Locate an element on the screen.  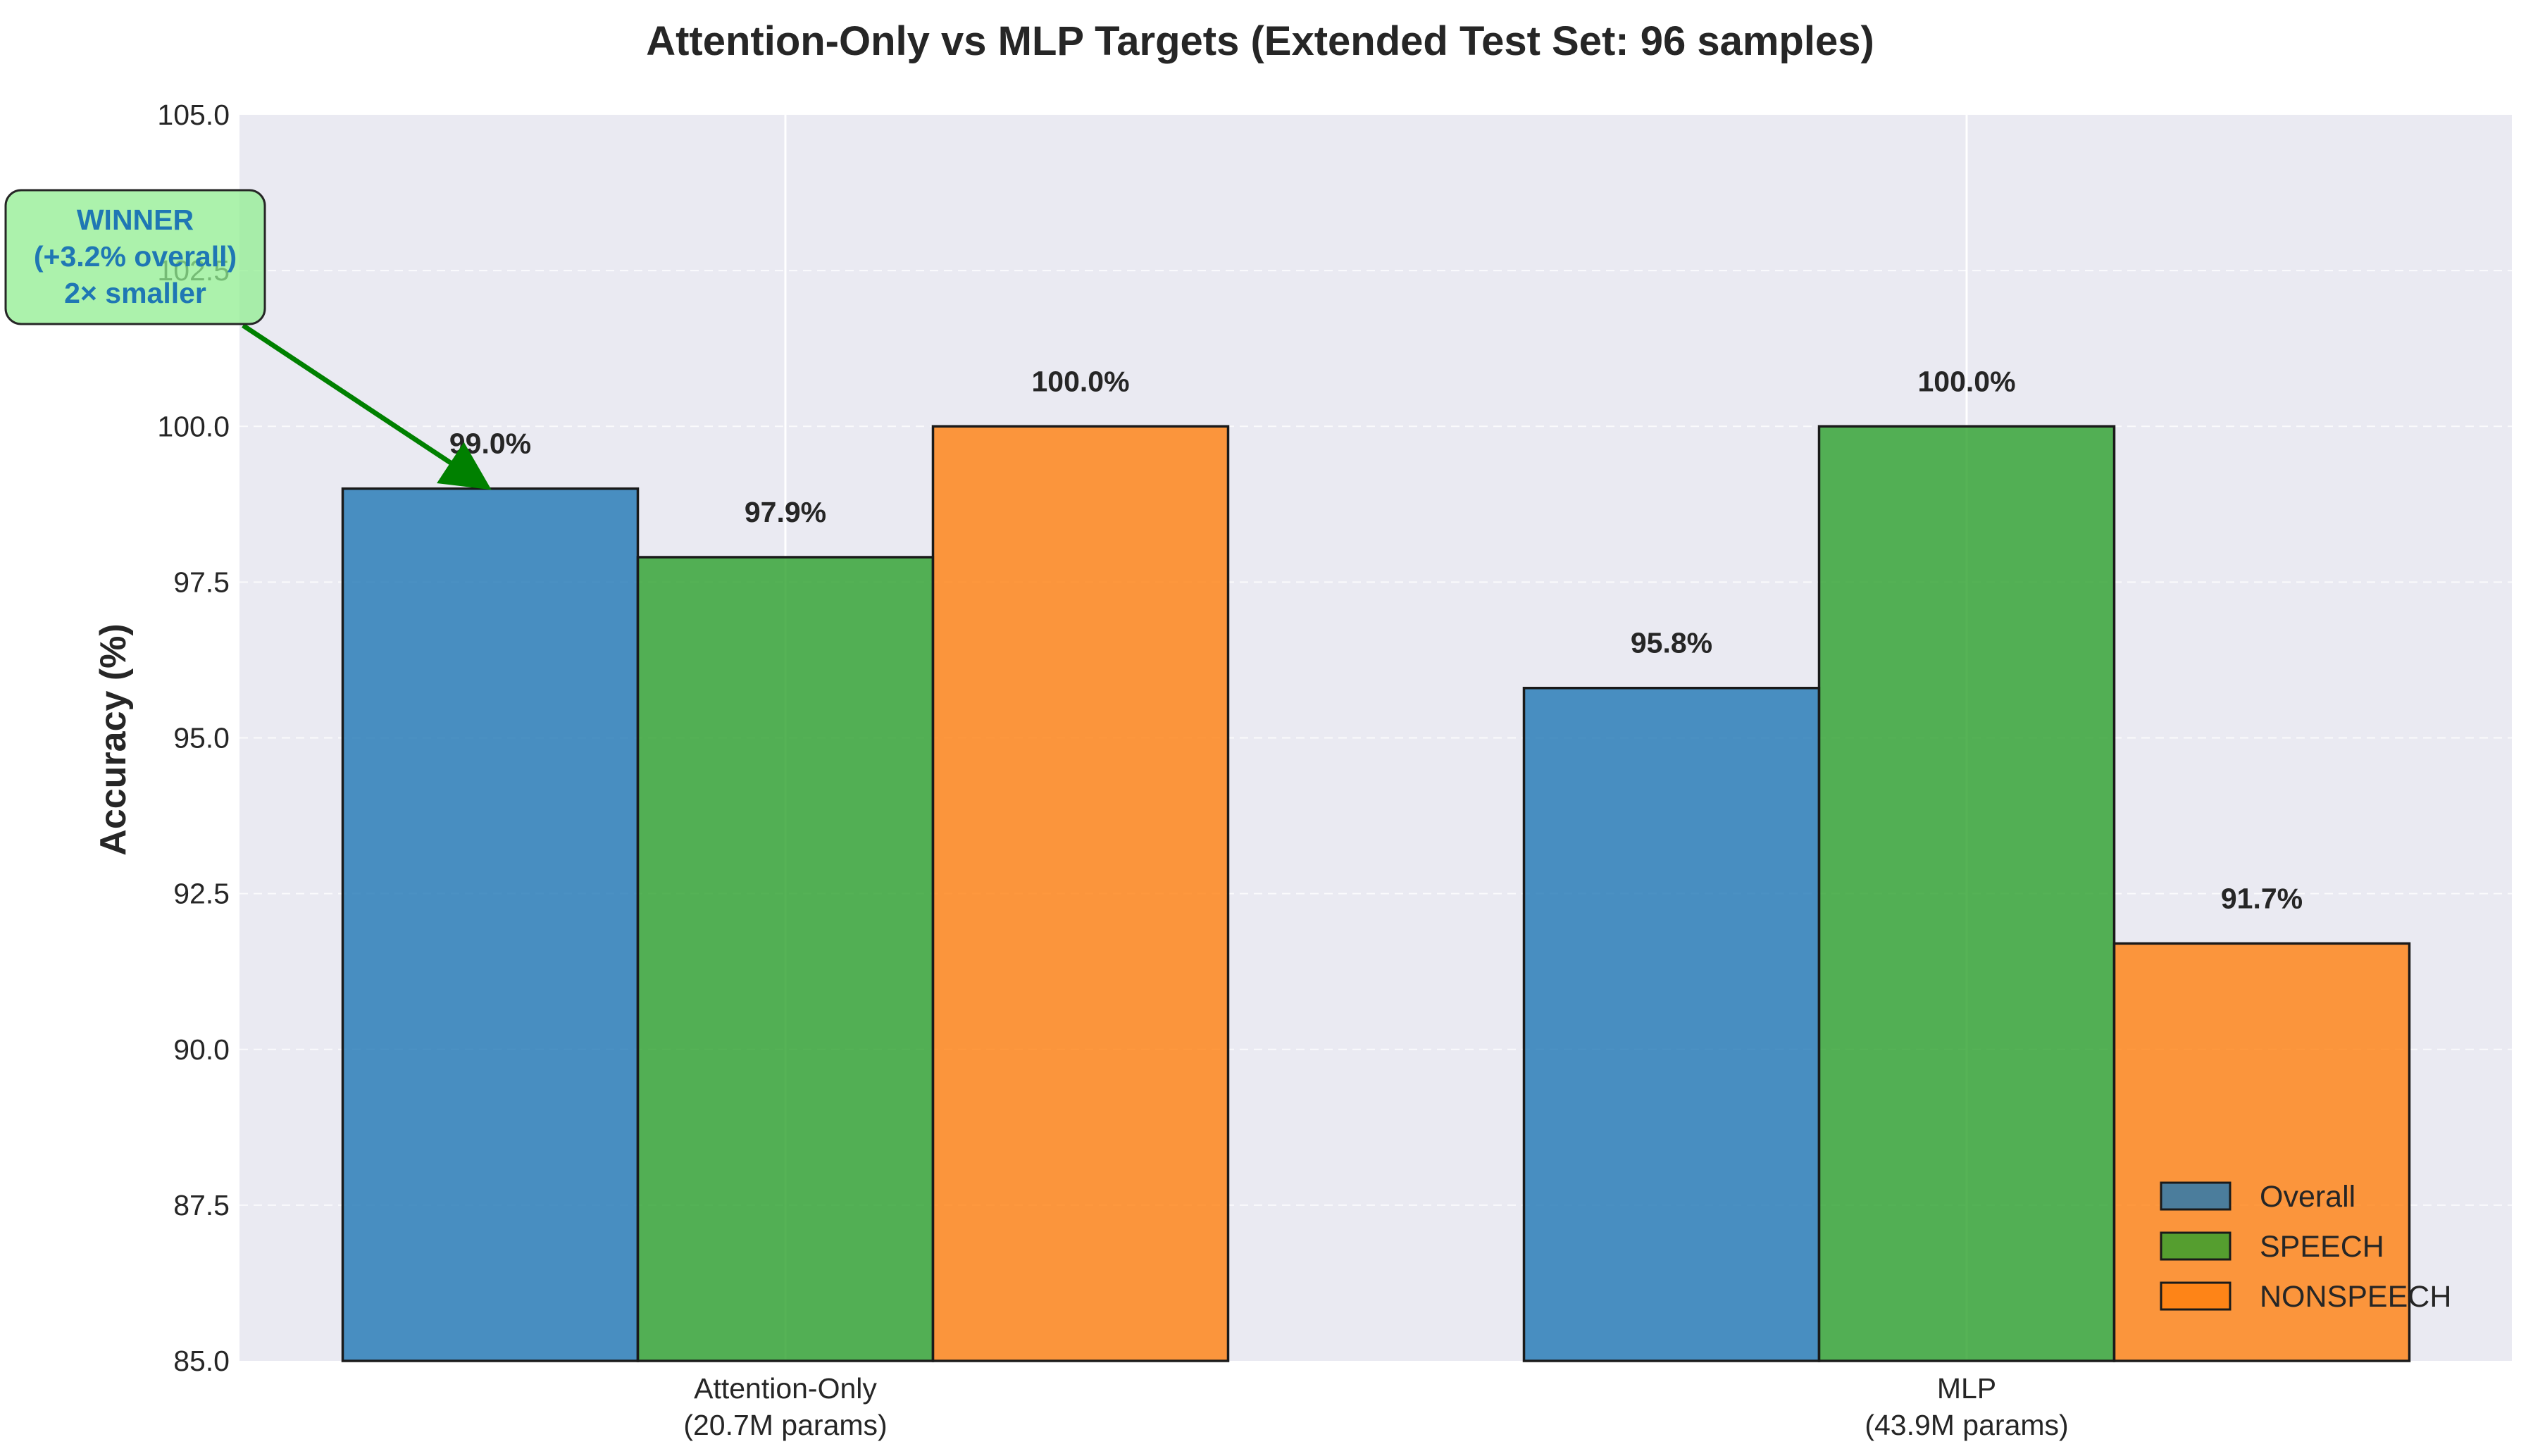
y-tick-label: 95.0 is located at coordinates (201, 738).